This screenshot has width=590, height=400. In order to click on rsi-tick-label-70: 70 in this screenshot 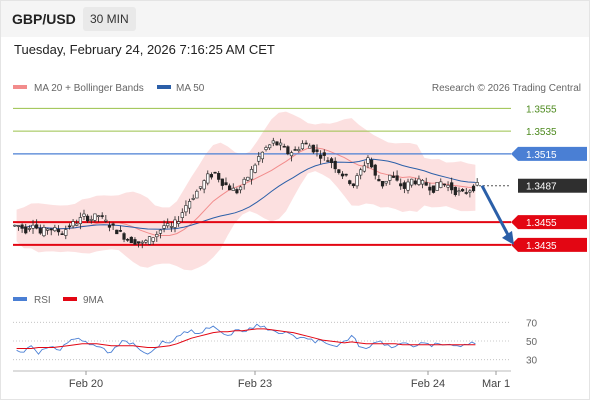, I will do `click(532, 323)`.